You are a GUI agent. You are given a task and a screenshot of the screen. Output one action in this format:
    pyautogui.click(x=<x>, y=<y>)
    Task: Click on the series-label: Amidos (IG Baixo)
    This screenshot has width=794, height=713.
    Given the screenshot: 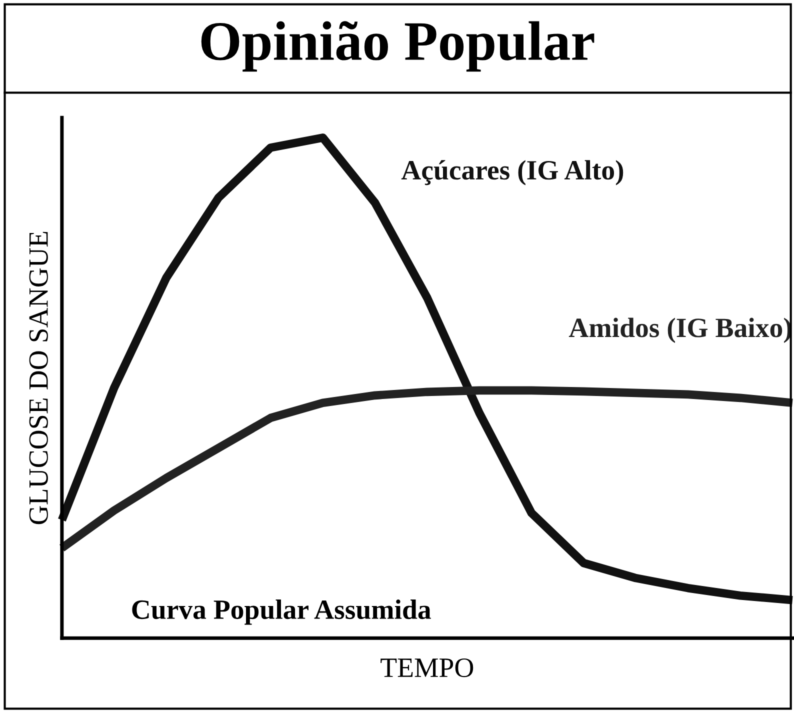 What is the action you would take?
    pyautogui.click(x=680, y=330)
    